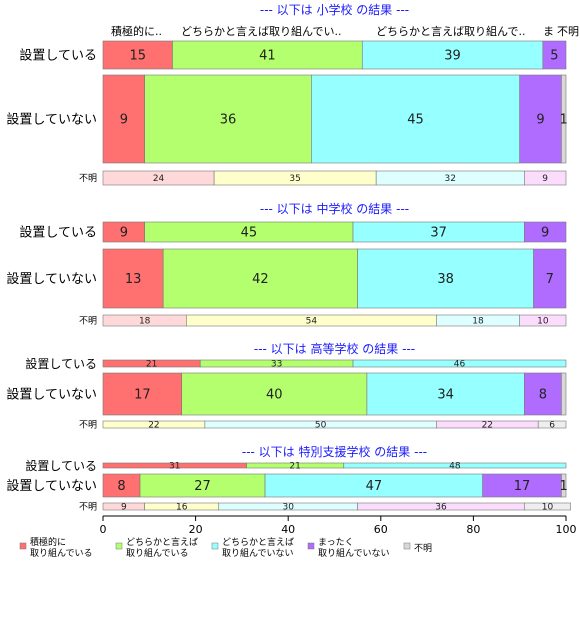  Describe the element at coordinates (334, 348) in the screenshot. I see `panel-title-2: --- 以下は 高等学校 の結果 ---` at that location.